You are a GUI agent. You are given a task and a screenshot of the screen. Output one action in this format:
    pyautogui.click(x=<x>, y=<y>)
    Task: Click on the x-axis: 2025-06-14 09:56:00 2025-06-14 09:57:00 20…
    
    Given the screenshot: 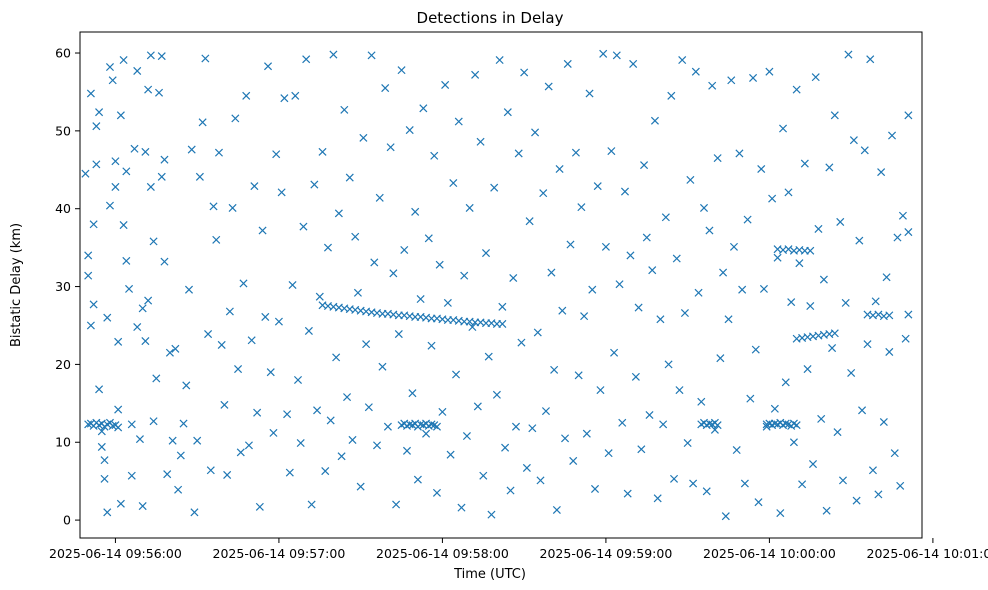 What is the action you would take?
    pyautogui.click(x=518, y=549)
    